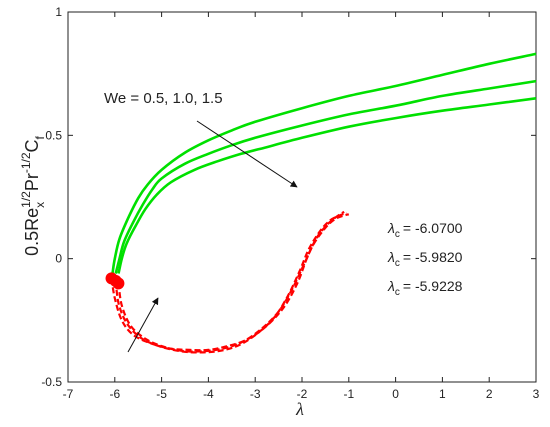 The image size is (550, 427). What do you see at coordinates (163, 98) in the screenshot?
I see `we-label: We = 0.5, 1.0, 1.5` at bounding box center [163, 98].